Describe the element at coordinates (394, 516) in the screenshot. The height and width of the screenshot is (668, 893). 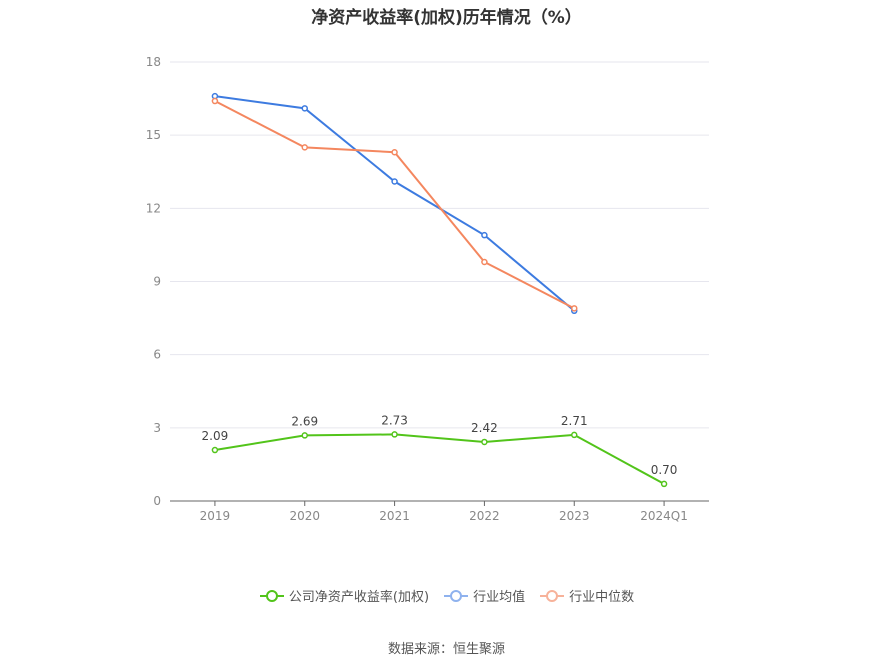
I see `x-tick-label: 2021` at that location.